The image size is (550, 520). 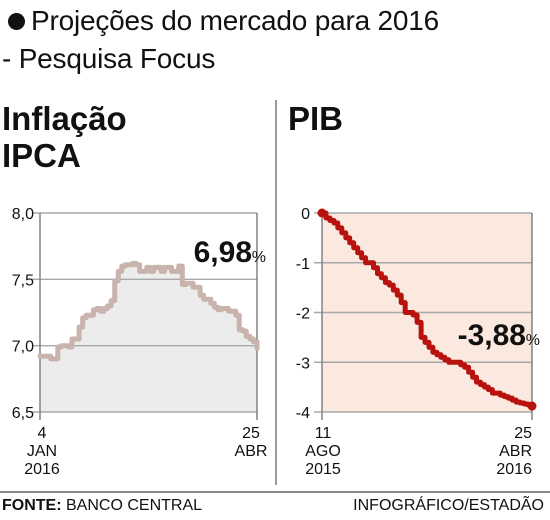 I want to click on ipca-ytick-label: 6,5, so click(x=23, y=413).